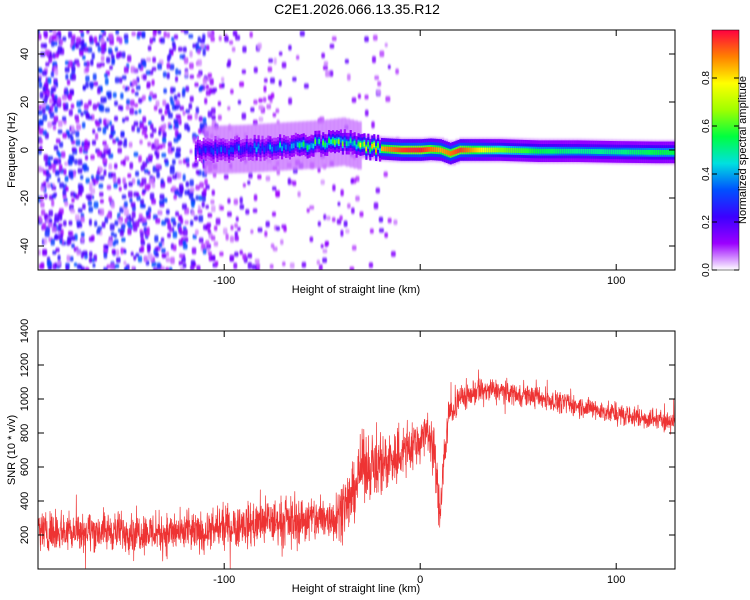 This screenshot has height=600, width=750. I want to click on heatmap-y-tick-label: 40, so click(25, 54).